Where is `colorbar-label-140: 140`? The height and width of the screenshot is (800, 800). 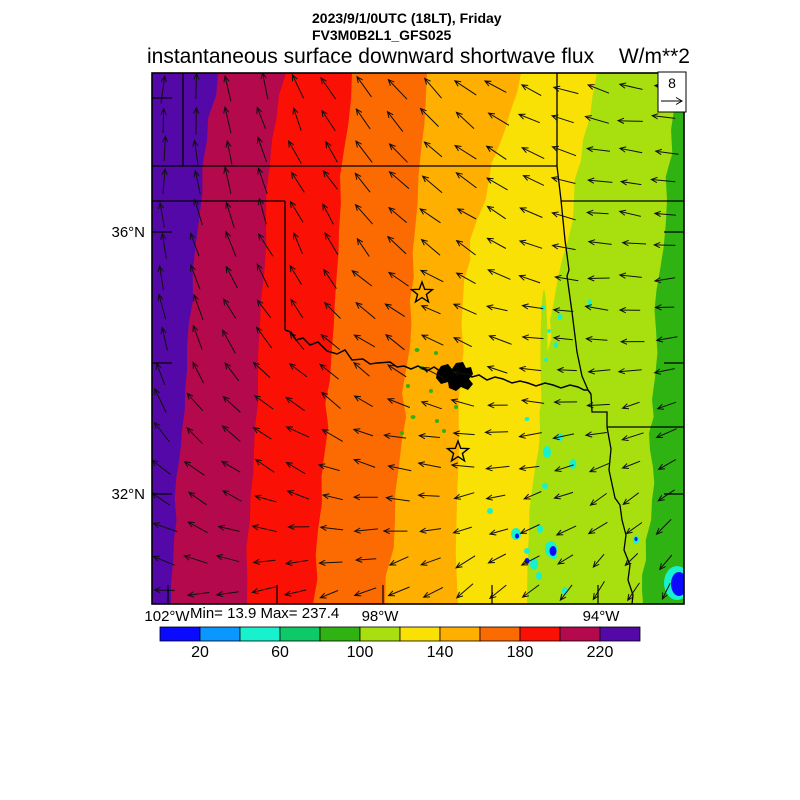
colorbar-label-140: 140 is located at coordinates (440, 652).